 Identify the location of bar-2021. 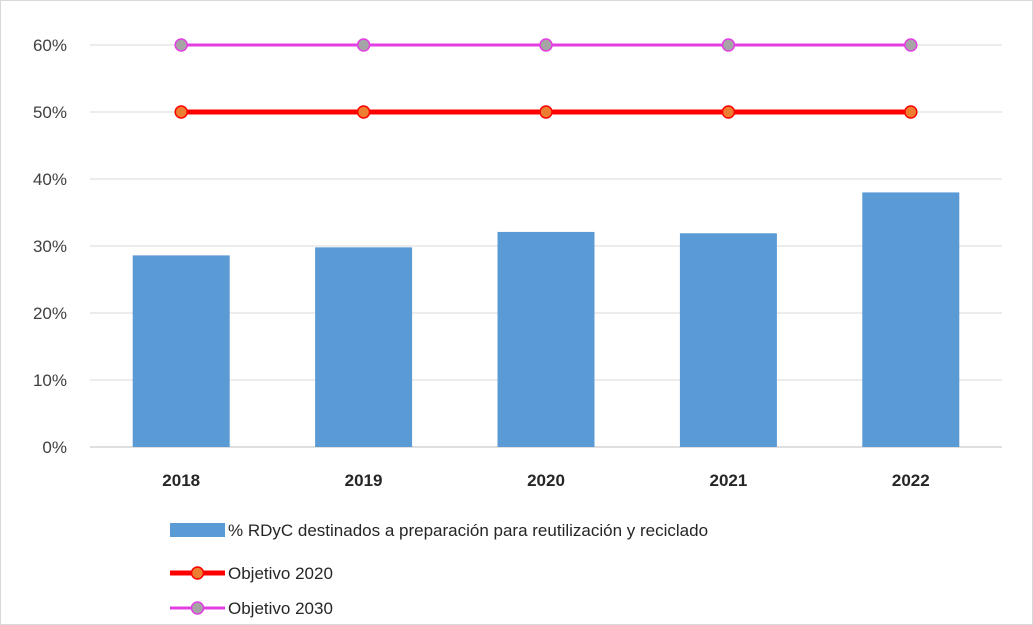
(728, 340).